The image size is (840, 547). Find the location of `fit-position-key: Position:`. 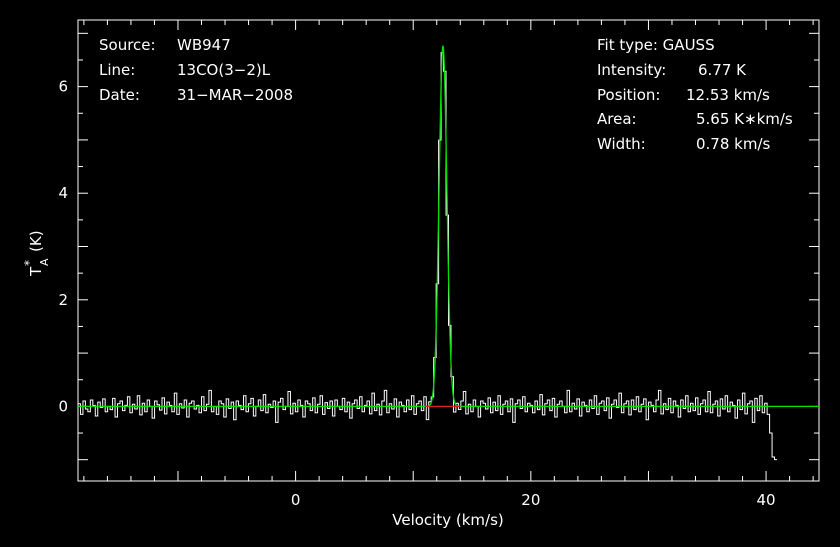

fit-position-key: Position: is located at coordinates (628, 95).